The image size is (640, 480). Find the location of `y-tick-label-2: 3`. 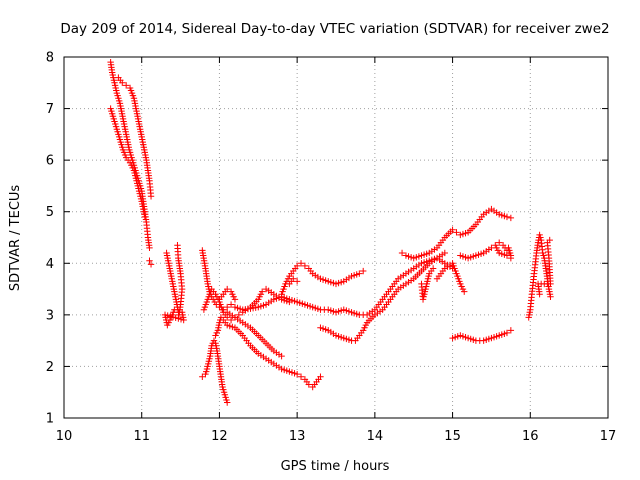

y-tick-label-2: 3 is located at coordinates (50, 315).